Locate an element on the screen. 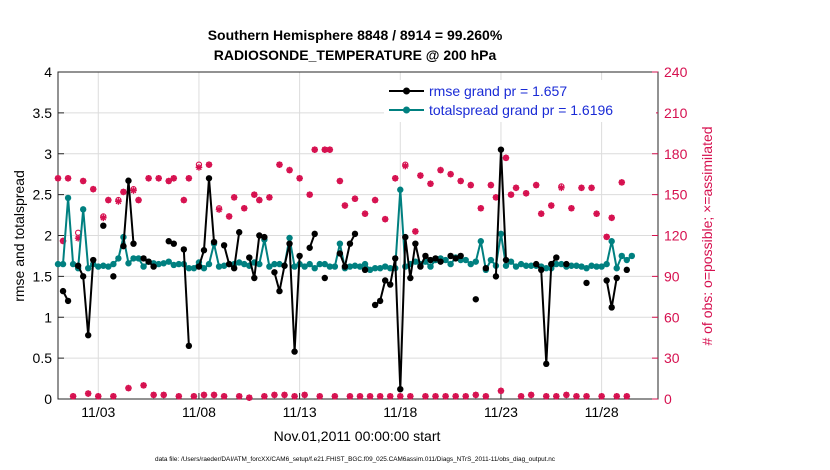 The image size is (830, 470). left-tick-label: 2 is located at coordinates (48, 236).